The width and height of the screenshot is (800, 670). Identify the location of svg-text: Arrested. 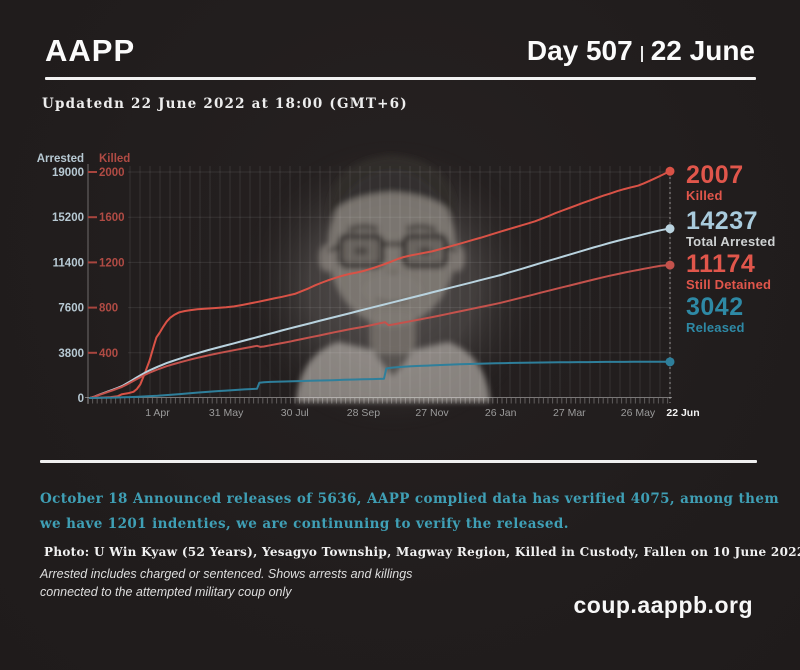
(60, 159).